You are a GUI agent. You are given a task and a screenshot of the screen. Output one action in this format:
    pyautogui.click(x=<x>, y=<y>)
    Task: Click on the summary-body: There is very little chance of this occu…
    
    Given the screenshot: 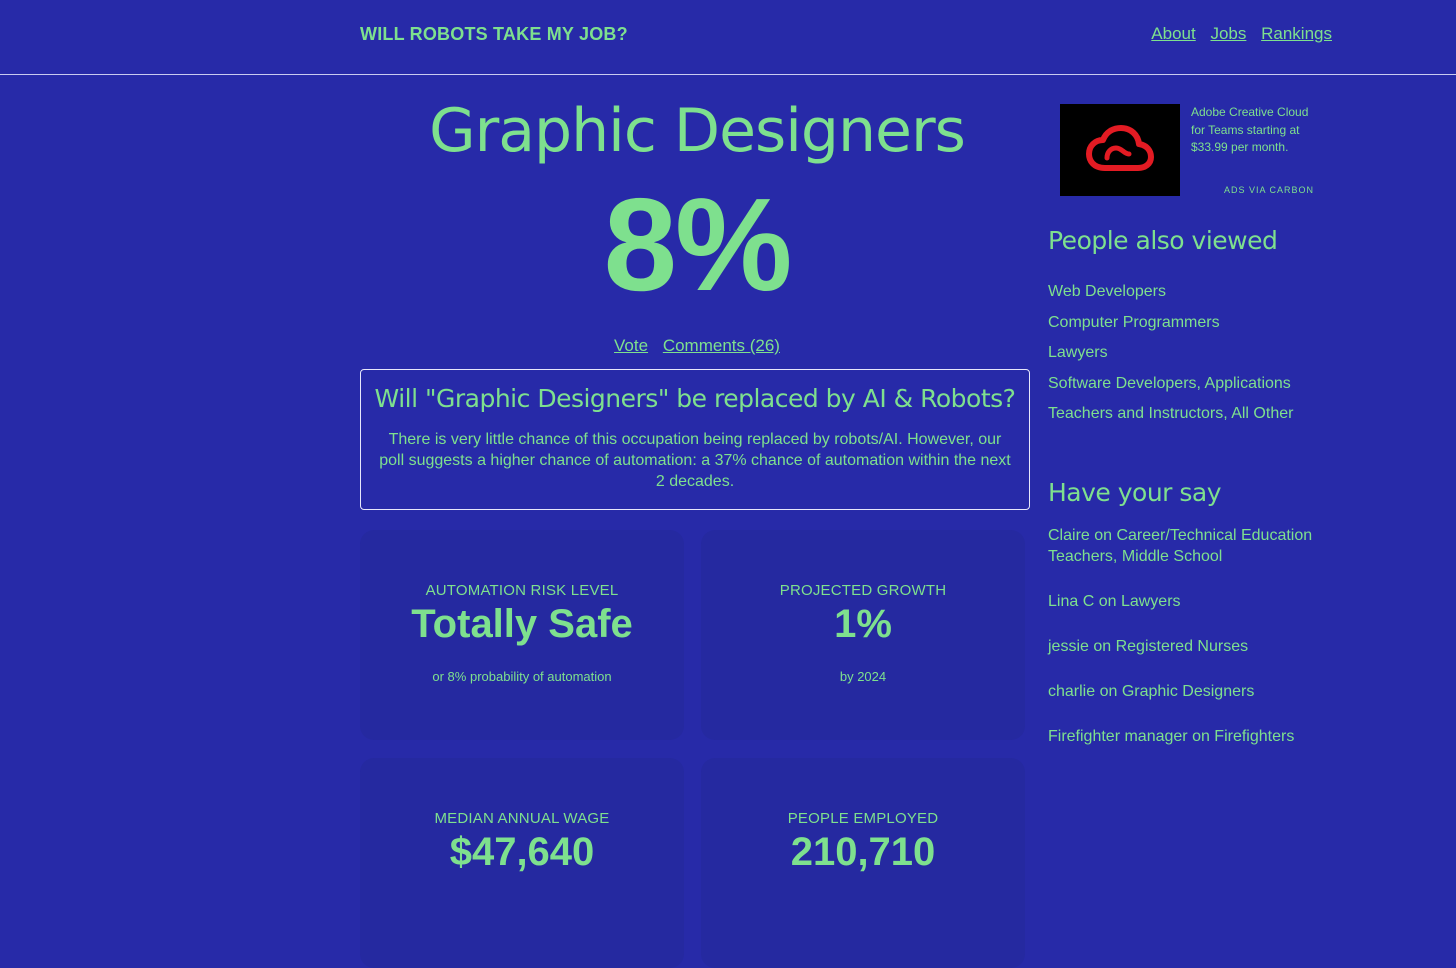 What is the action you would take?
    pyautogui.click(x=695, y=460)
    